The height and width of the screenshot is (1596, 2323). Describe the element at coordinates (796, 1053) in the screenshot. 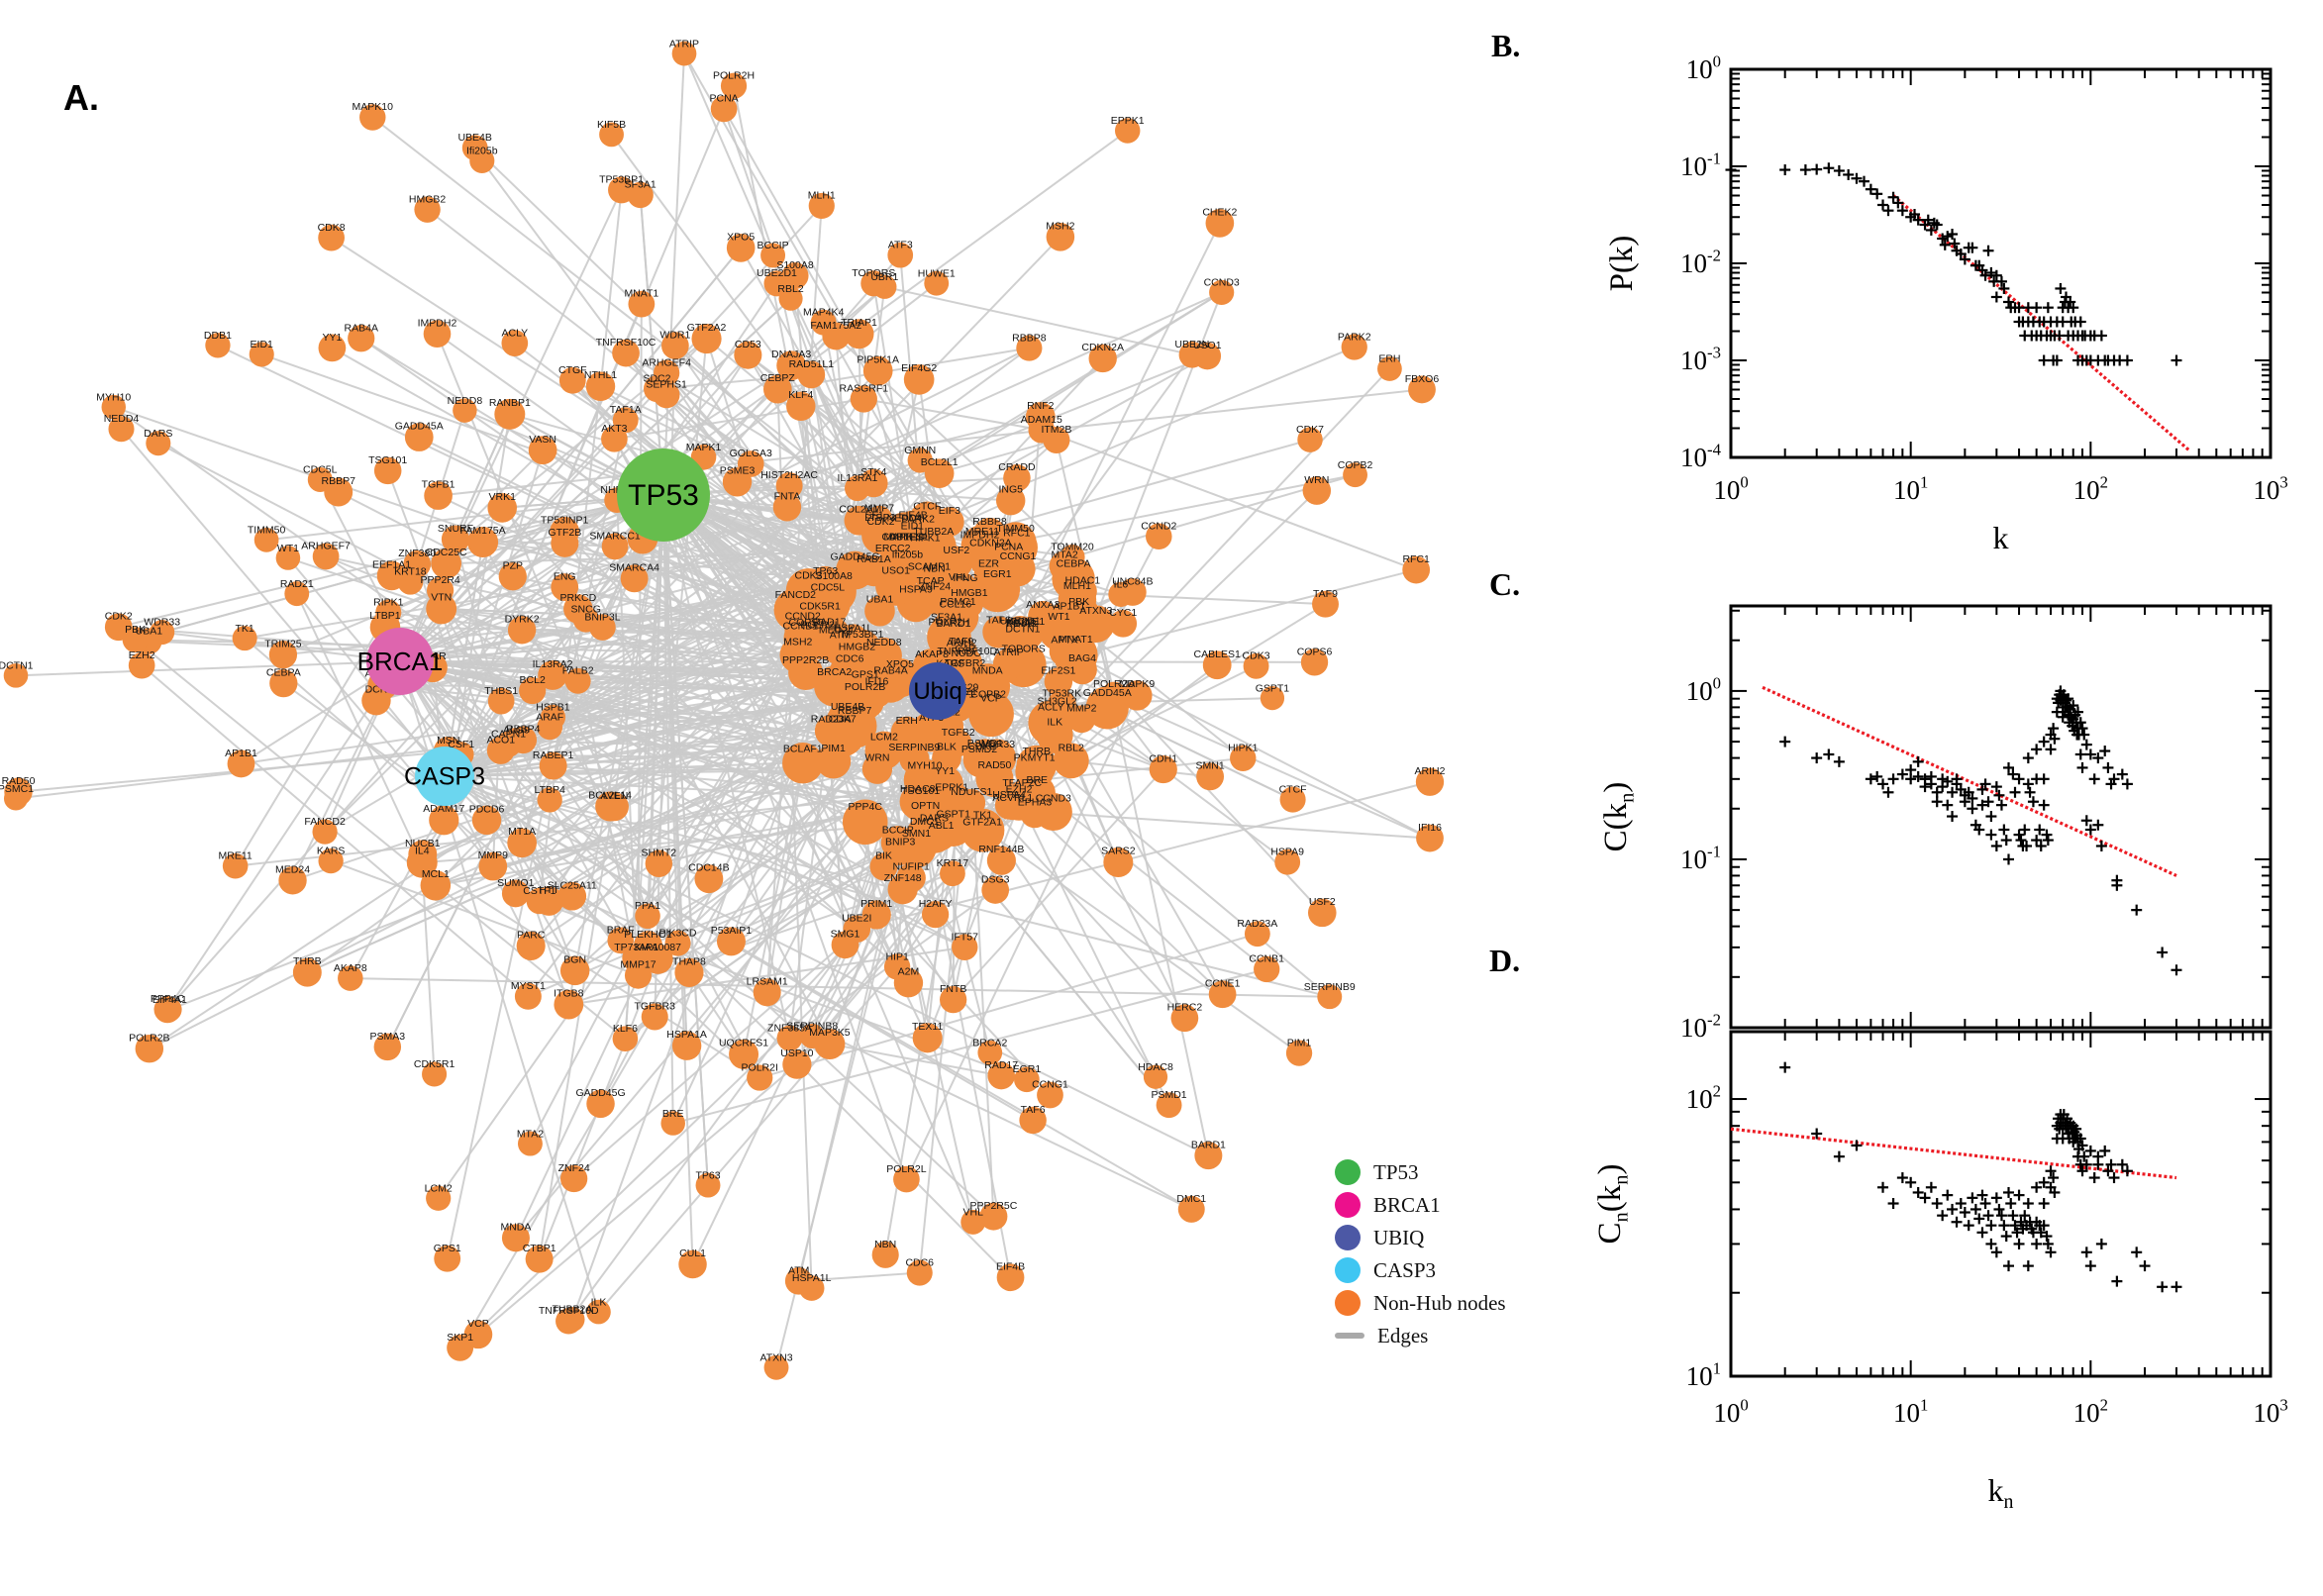

I see `network-node-label: USP10` at that location.